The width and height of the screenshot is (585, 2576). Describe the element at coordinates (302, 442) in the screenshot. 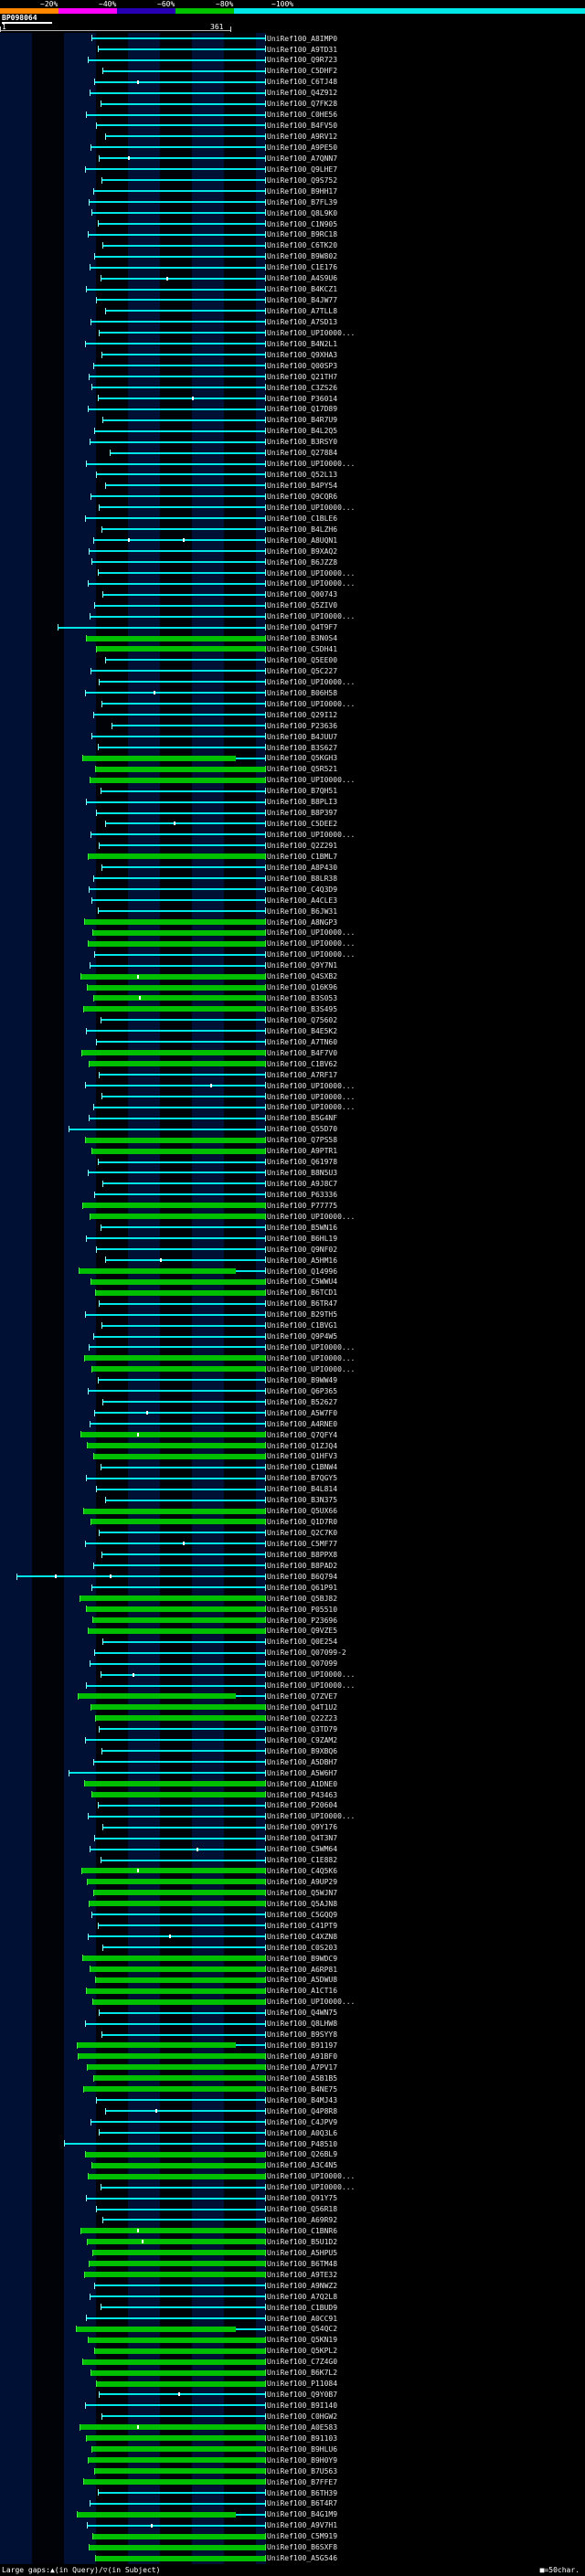

I see `hit-label: UniRef100_B3RSY0` at that location.